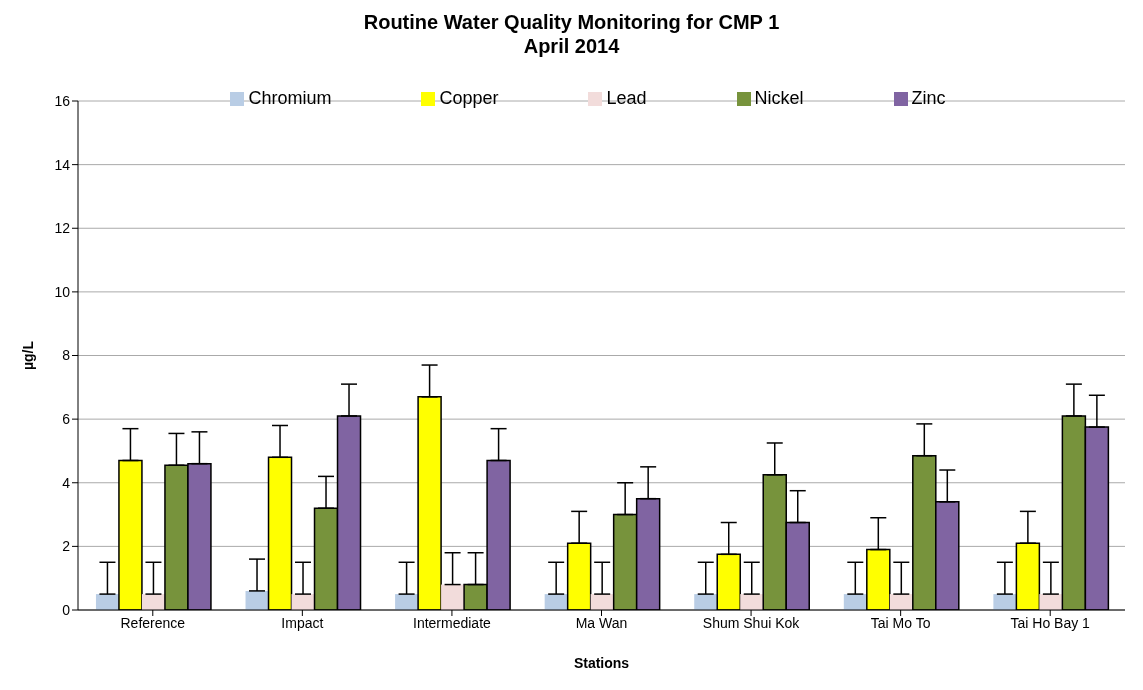 The width and height of the screenshot is (1143, 690). What do you see at coordinates (452, 622) in the screenshot?
I see `x-tick-label: Intermediate` at bounding box center [452, 622].